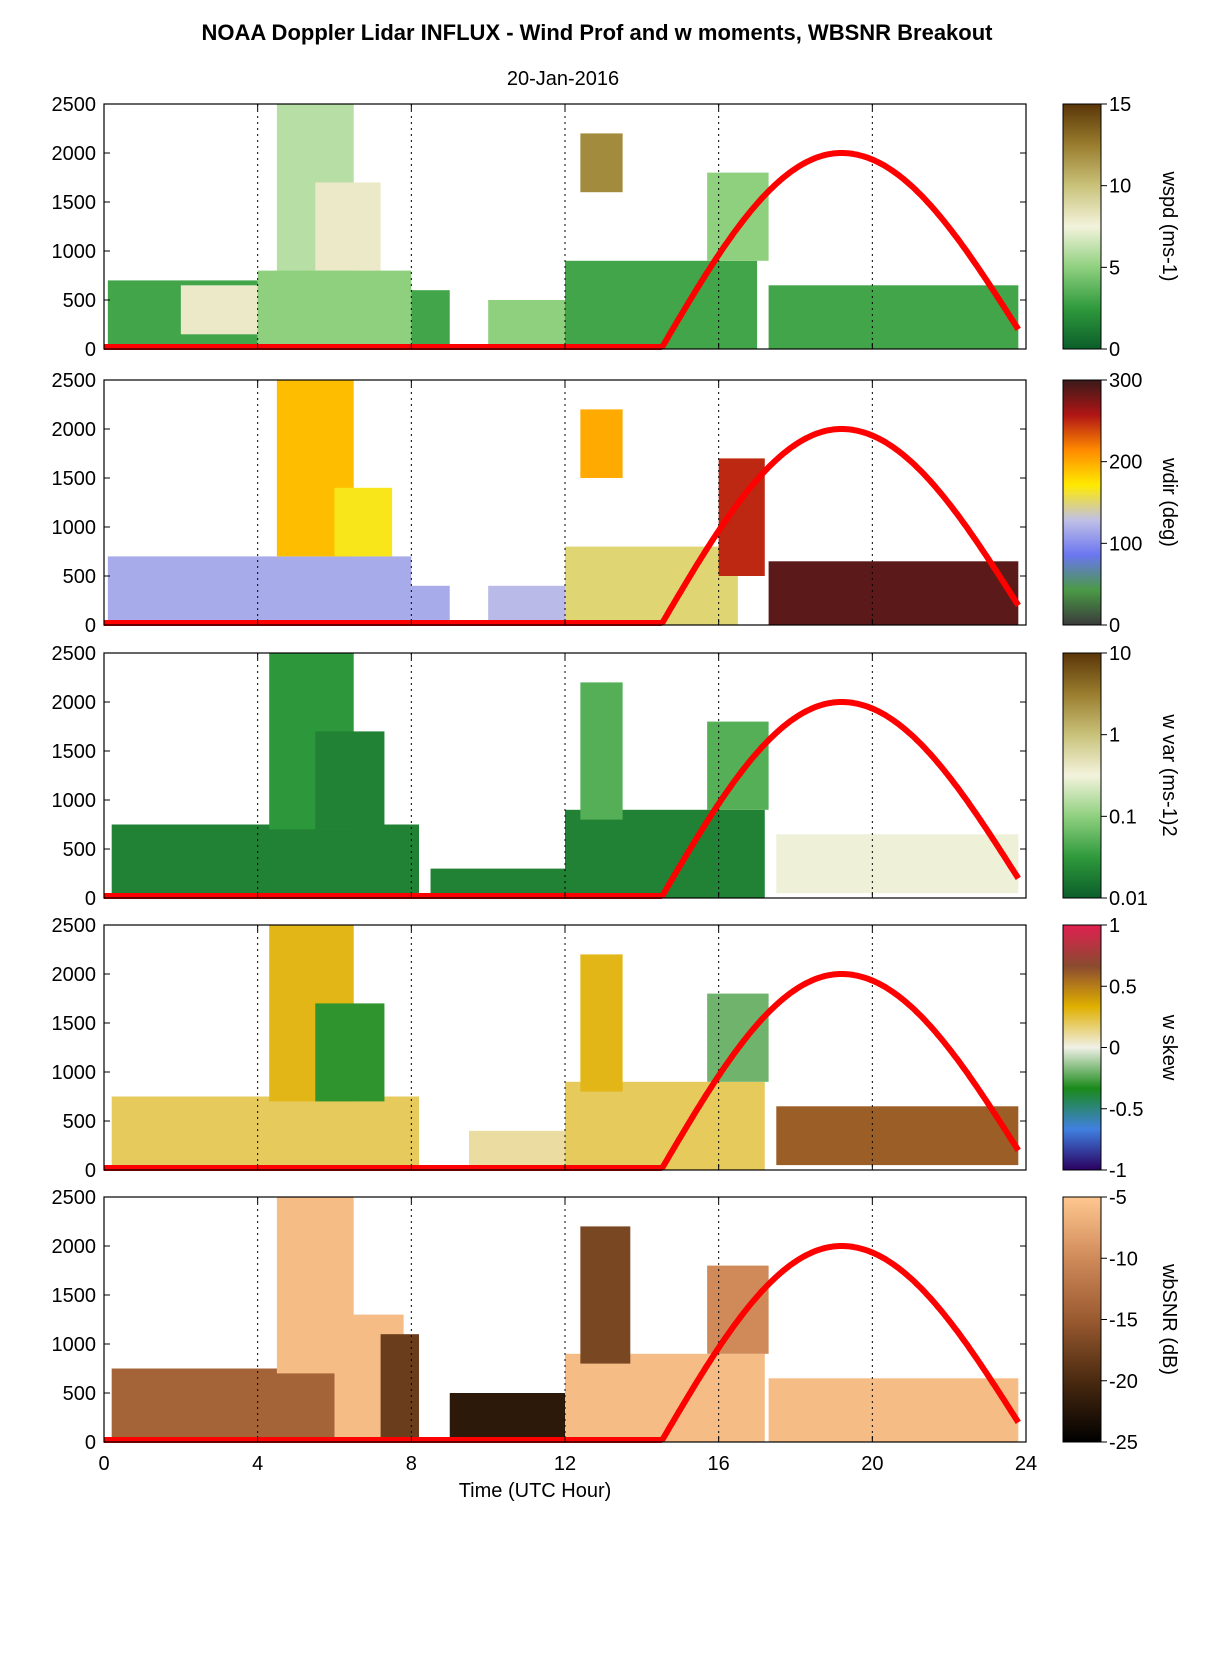 Image resolution: width=1227 pixels, height=1655 pixels. Describe the element at coordinates (616, 227) in the screenshot. I see `panel-wspd: 0 500 1000 1500 2000 2500 15 10 5 0 wspd (ms-1)` at that location.